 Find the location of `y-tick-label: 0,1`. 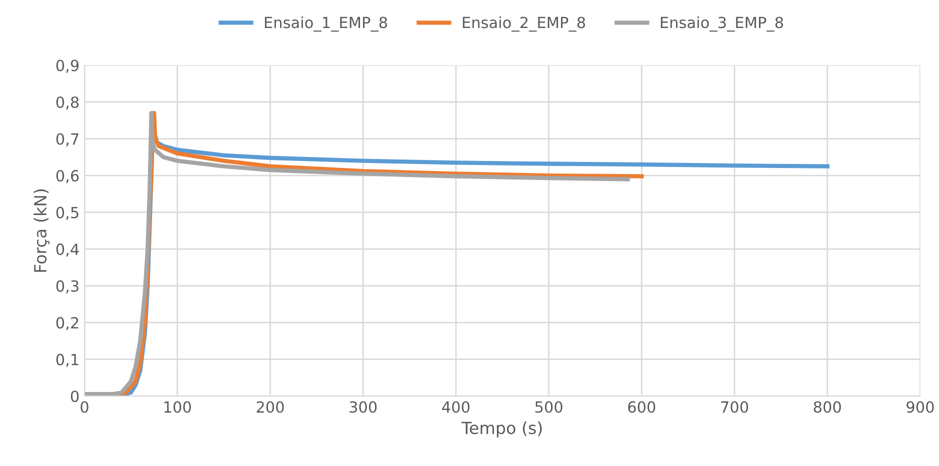

y-tick-label: 0,1 is located at coordinates (67, 360).